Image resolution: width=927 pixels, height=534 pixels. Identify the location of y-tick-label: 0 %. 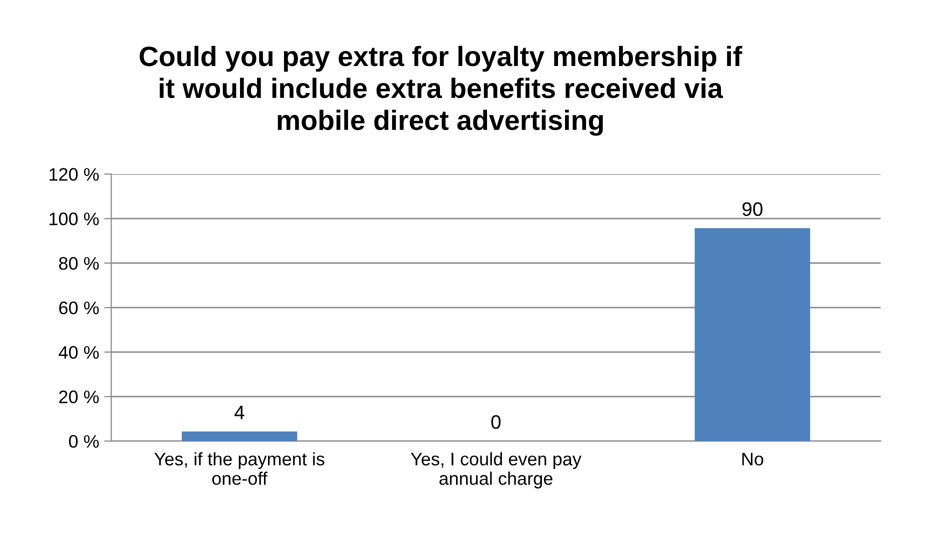
(84, 441).